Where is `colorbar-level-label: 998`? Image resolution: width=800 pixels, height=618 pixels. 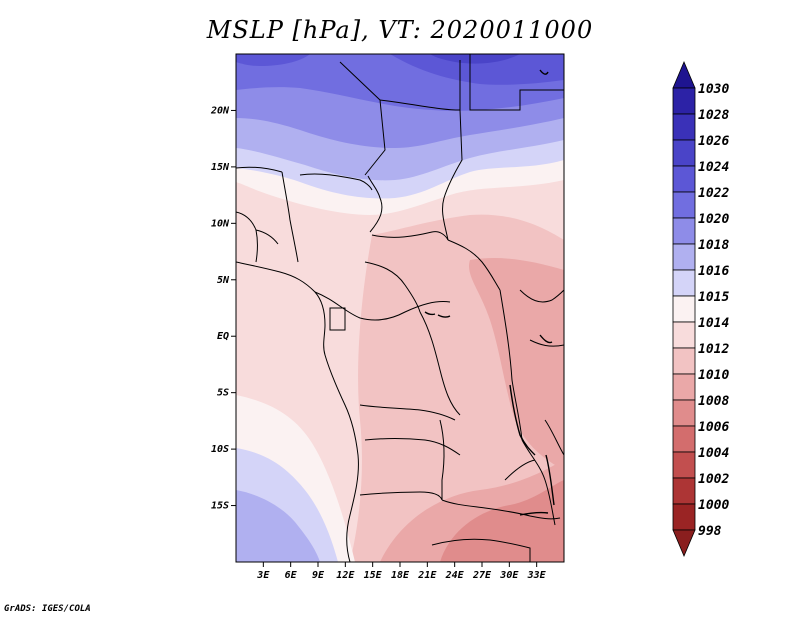
colorbar-level-label: 998 is located at coordinates (710, 531).